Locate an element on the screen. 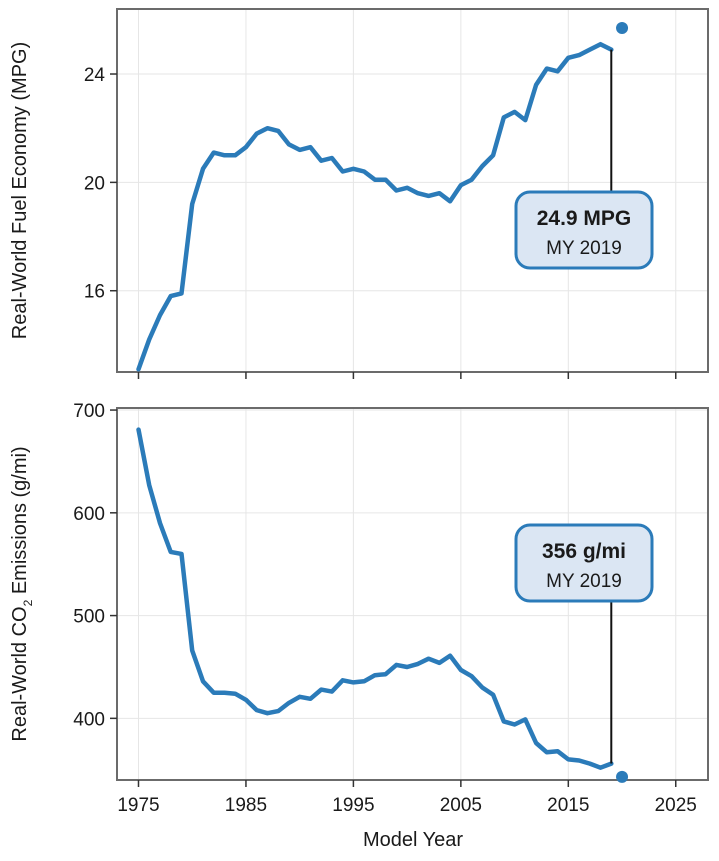  callout-value: 356 g/mi is located at coordinates (584, 551).